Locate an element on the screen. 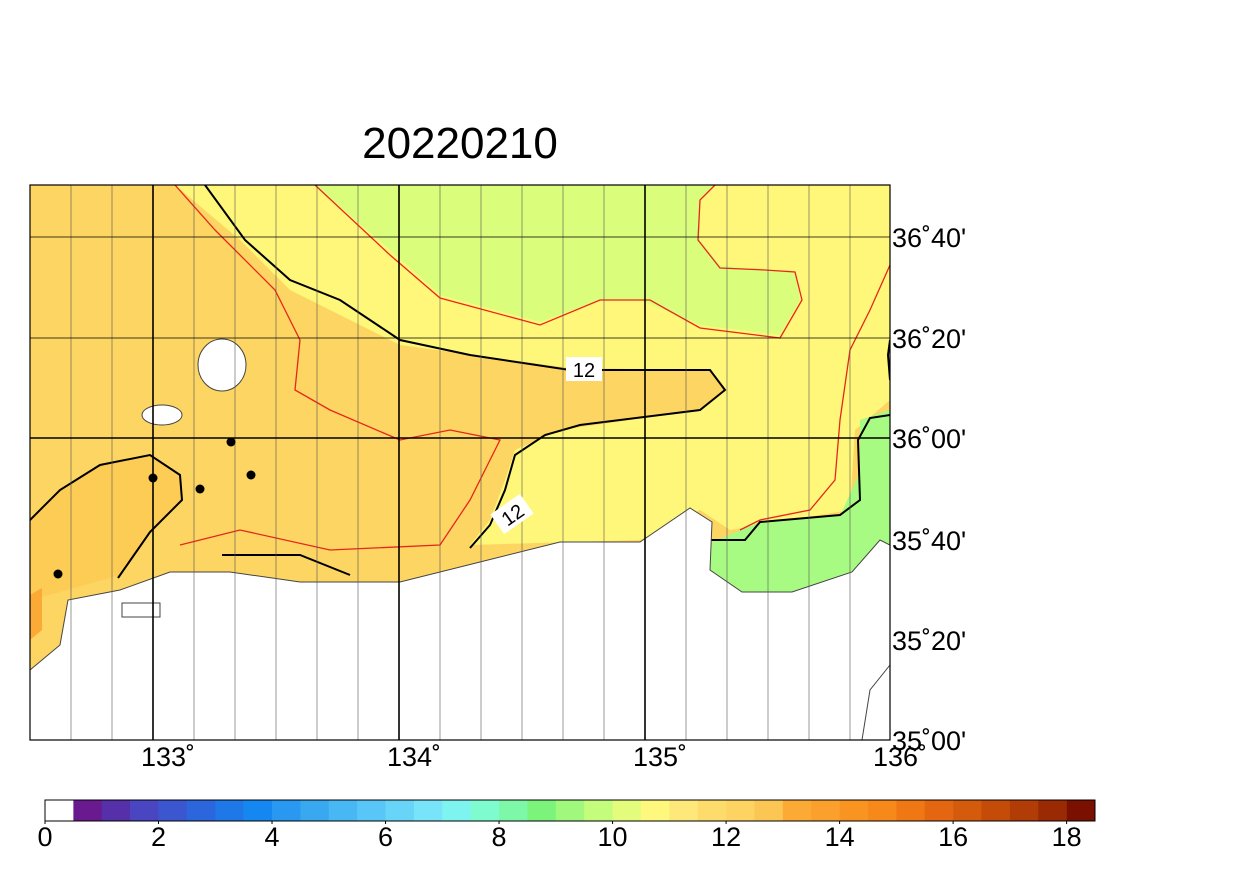  contour-label: 12 is located at coordinates (584, 371).